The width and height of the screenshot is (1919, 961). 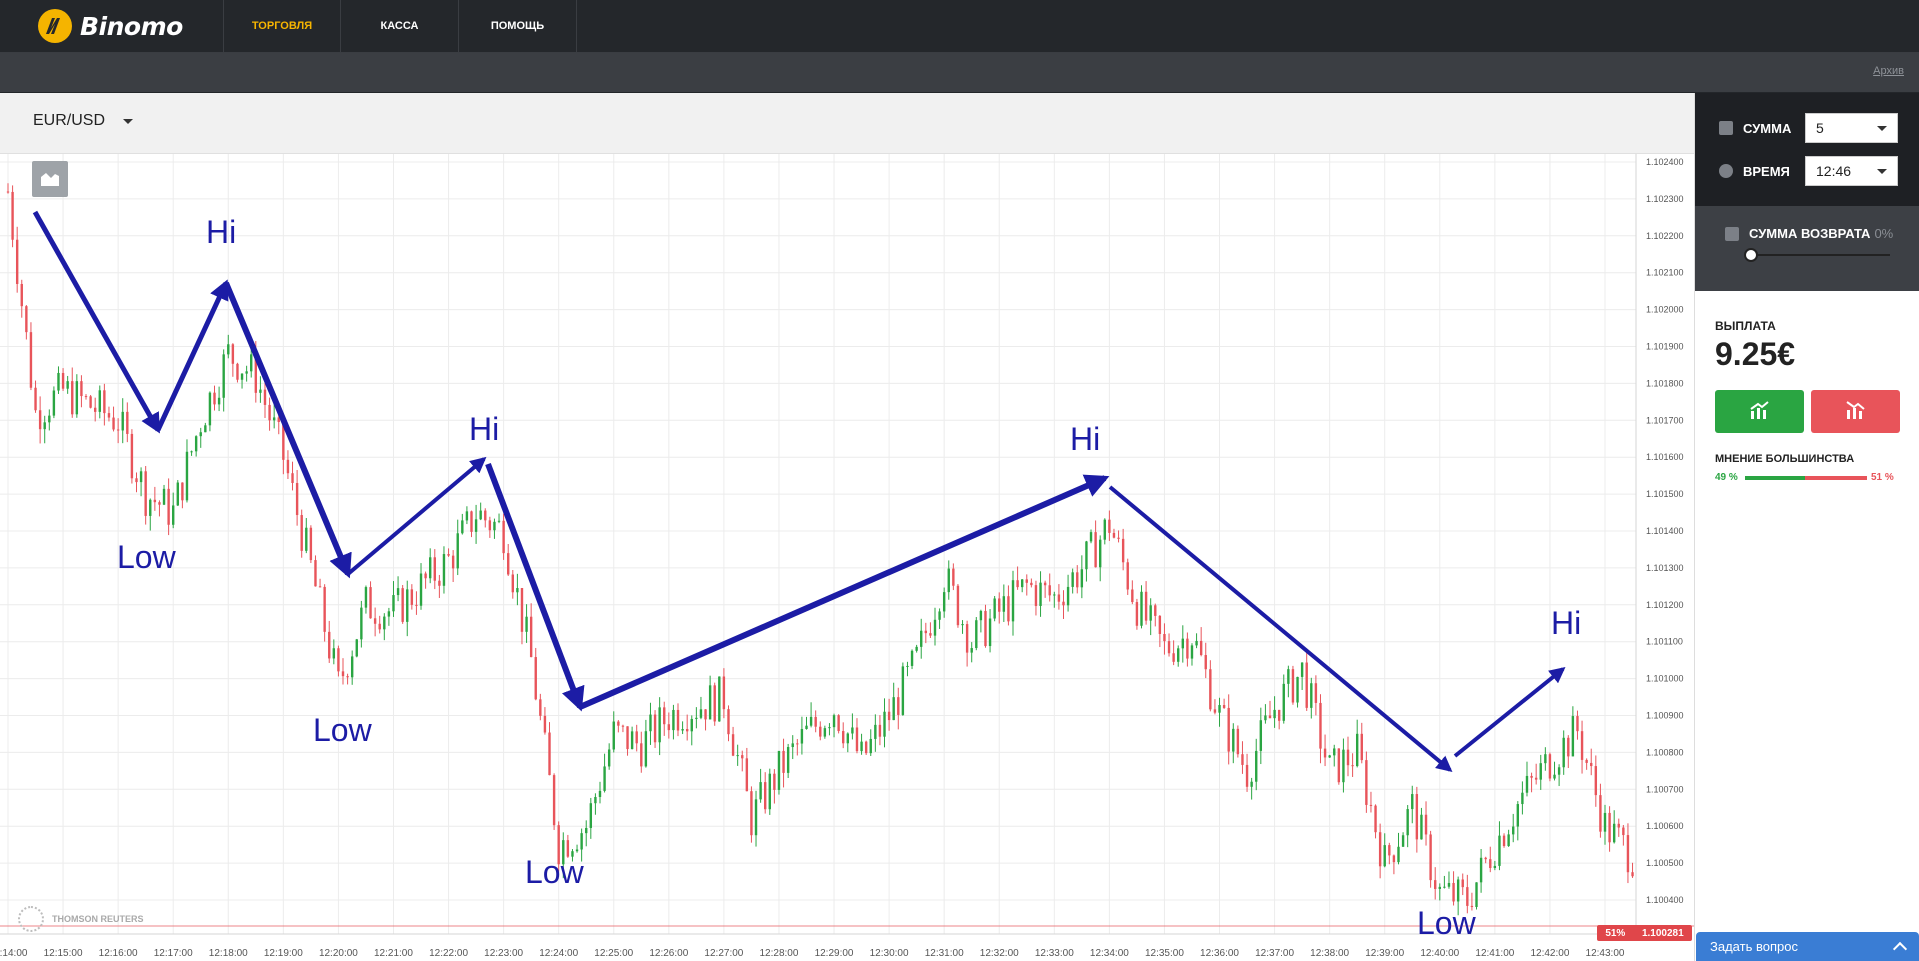 I want to click on tab-trading: ТОРГОВЛЯ, so click(x=281, y=26).